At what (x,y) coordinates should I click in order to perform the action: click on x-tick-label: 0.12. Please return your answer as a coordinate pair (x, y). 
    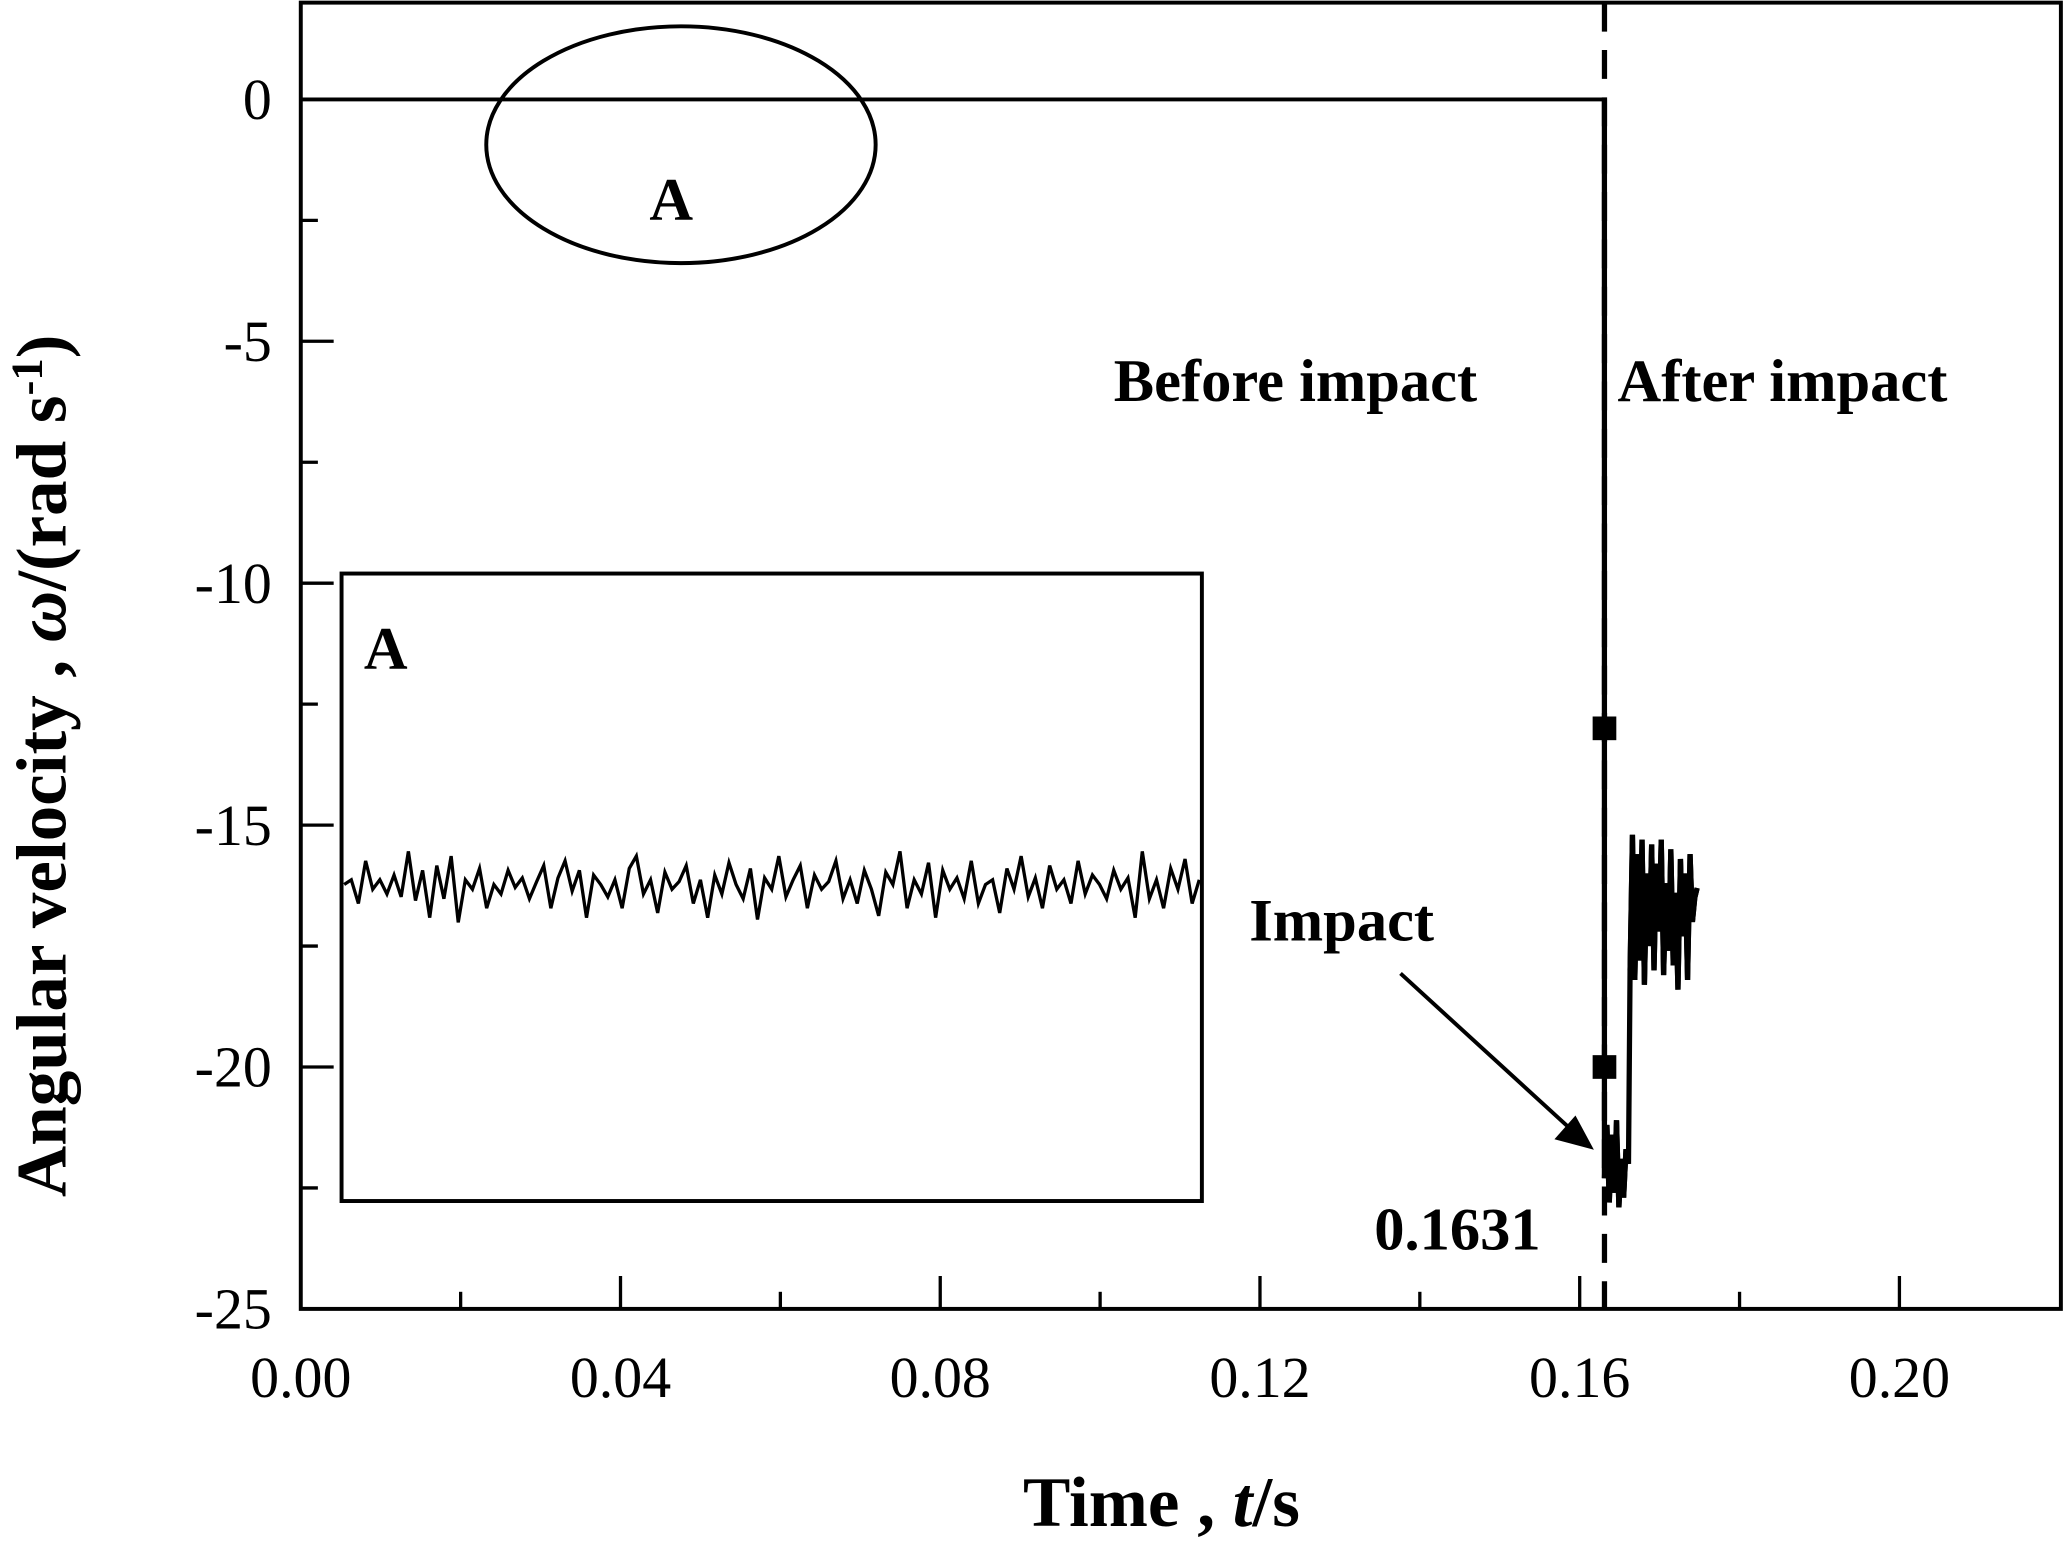
    Looking at the image, I should click on (1259, 1377).